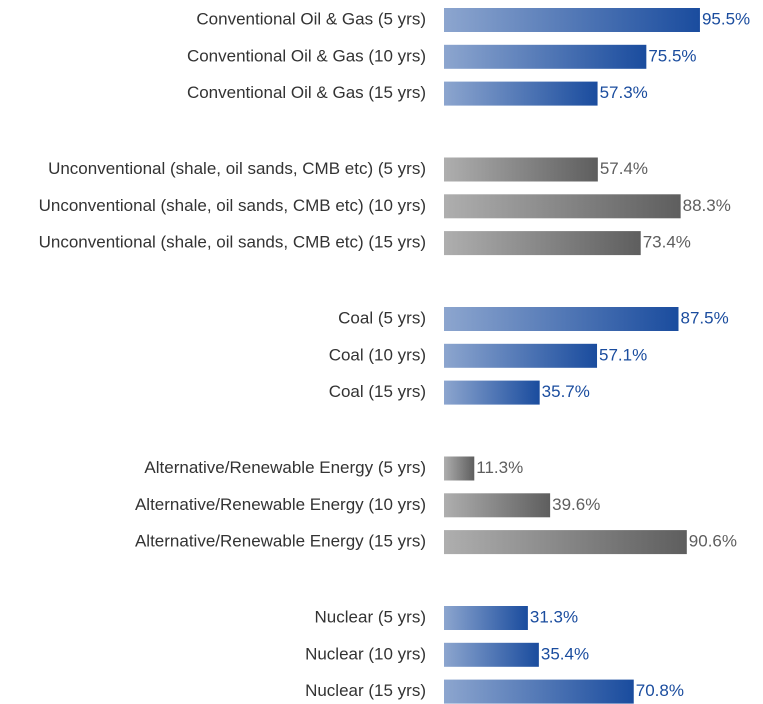  Describe the element at coordinates (280, 541) in the screenshot. I see `category-label: Alternative/Renewable Energy (15 yrs)` at that location.